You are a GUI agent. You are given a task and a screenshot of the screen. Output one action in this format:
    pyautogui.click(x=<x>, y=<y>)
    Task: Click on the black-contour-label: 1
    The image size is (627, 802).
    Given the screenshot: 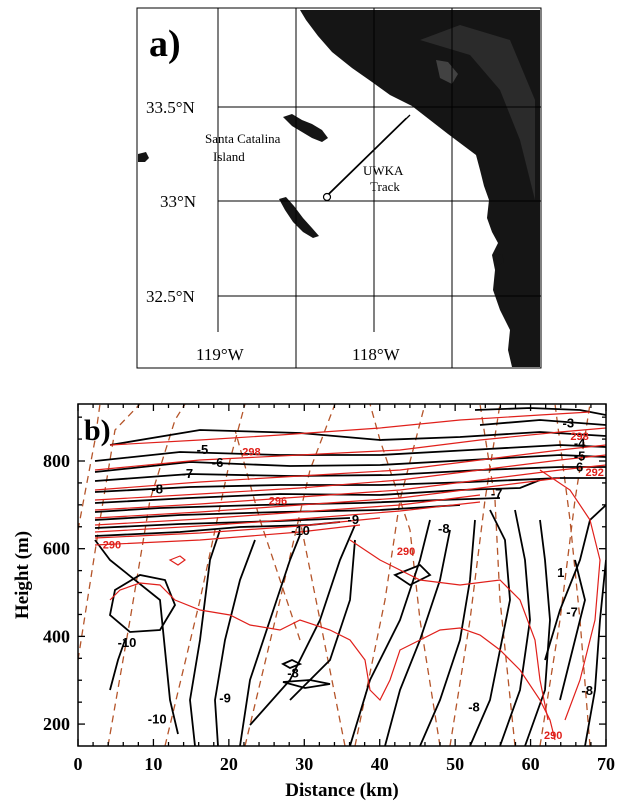 What is the action you would take?
    pyautogui.click(x=560, y=572)
    